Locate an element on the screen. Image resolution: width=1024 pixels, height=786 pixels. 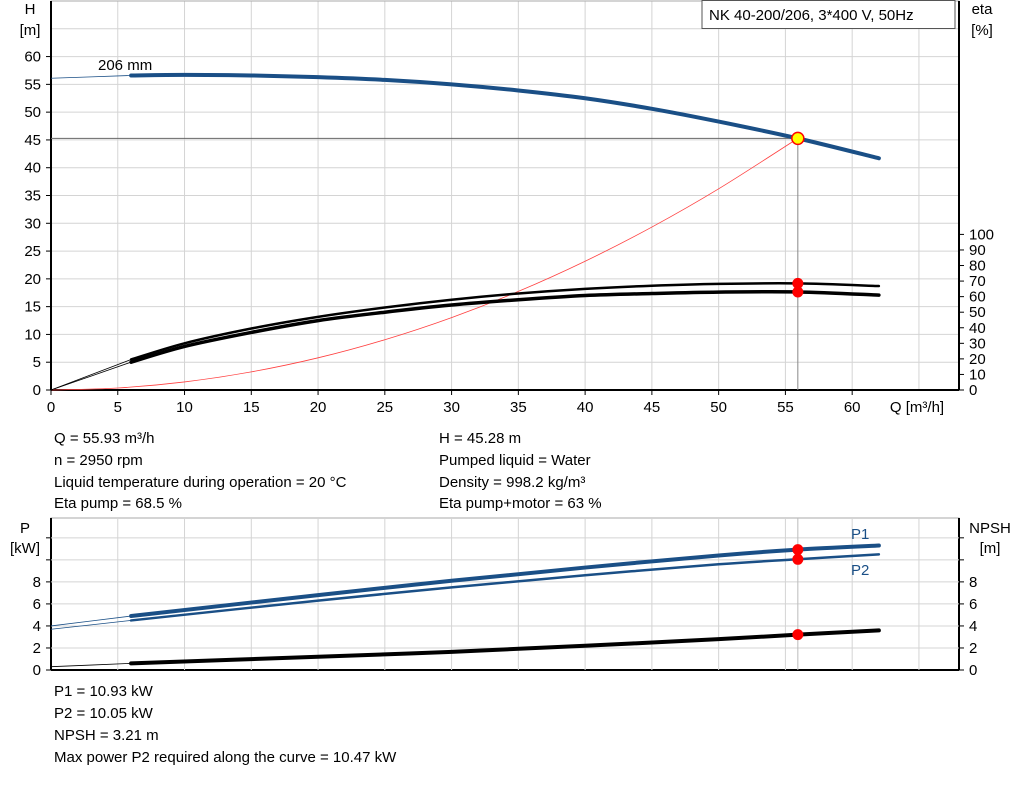
eta-tick-label: 100 is located at coordinates (981, 234).